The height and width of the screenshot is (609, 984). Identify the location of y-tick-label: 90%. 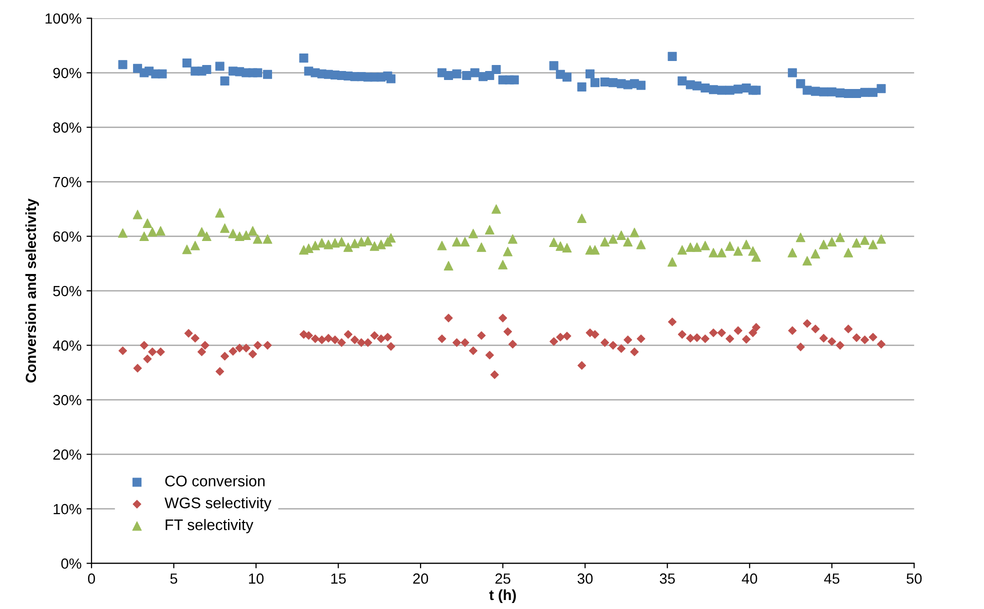
(67, 73).